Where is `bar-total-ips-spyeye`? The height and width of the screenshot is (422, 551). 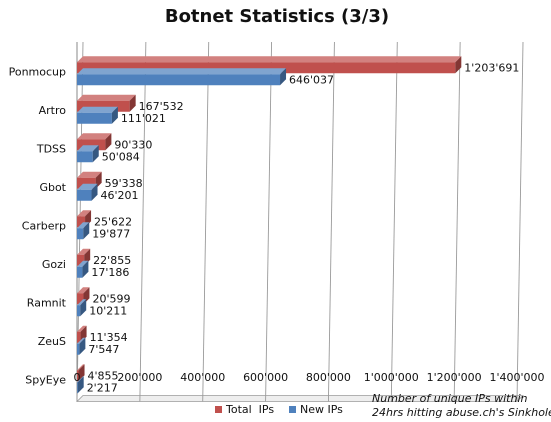
bar-total-ips-spyeye is located at coordinates (81, 373).